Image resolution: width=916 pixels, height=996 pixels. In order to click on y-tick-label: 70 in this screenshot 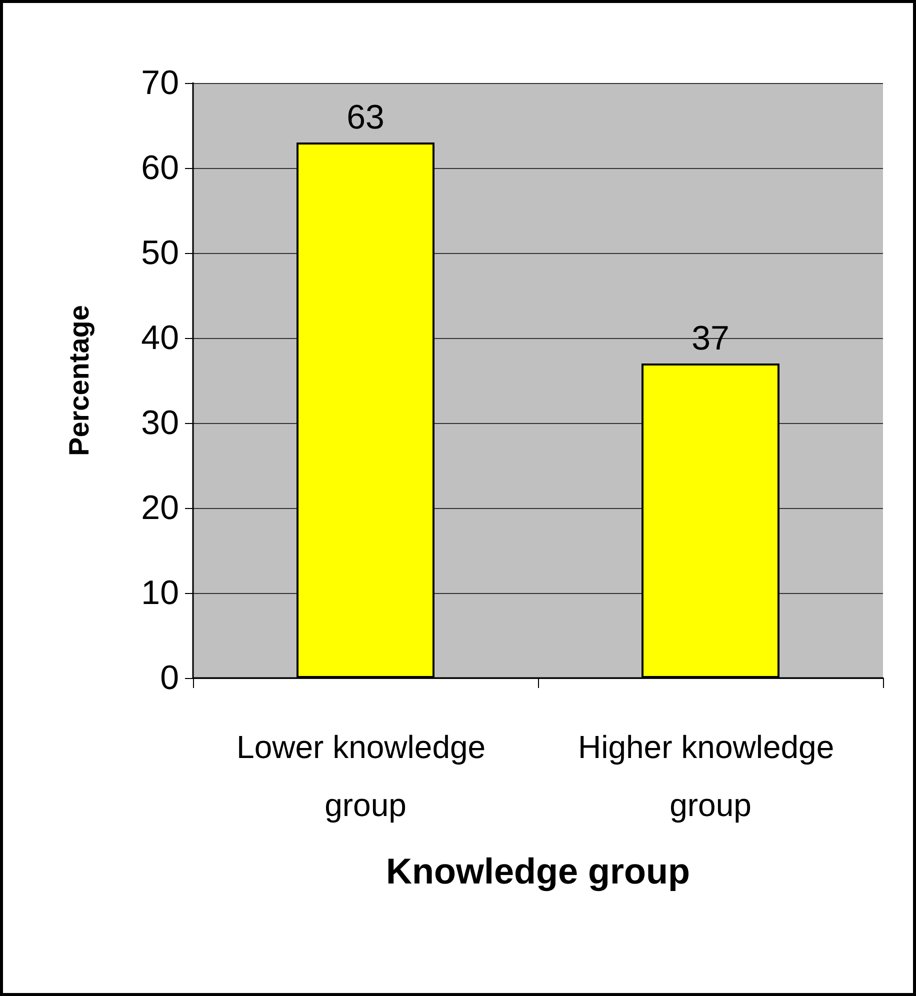, I will do `click(160, 83)`.